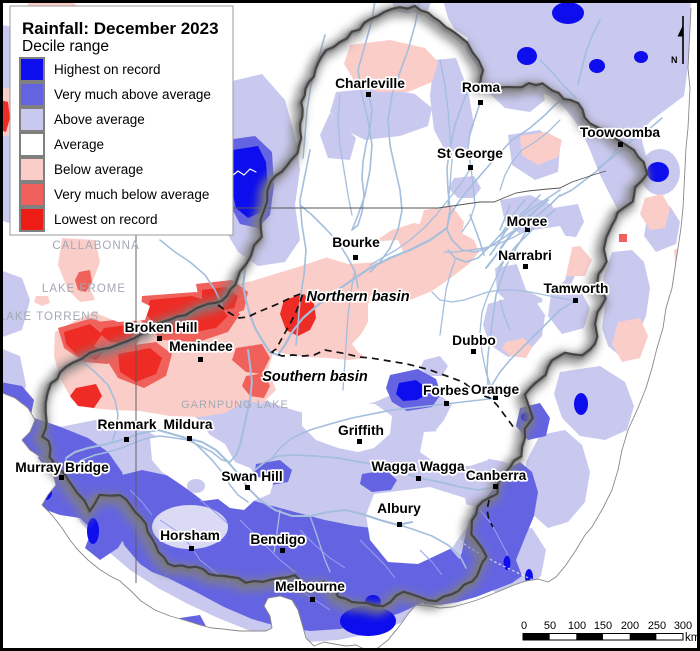  Describe the element at coordinates (603, 626) in the screenshot. I see `svg-text: 150` at that location.